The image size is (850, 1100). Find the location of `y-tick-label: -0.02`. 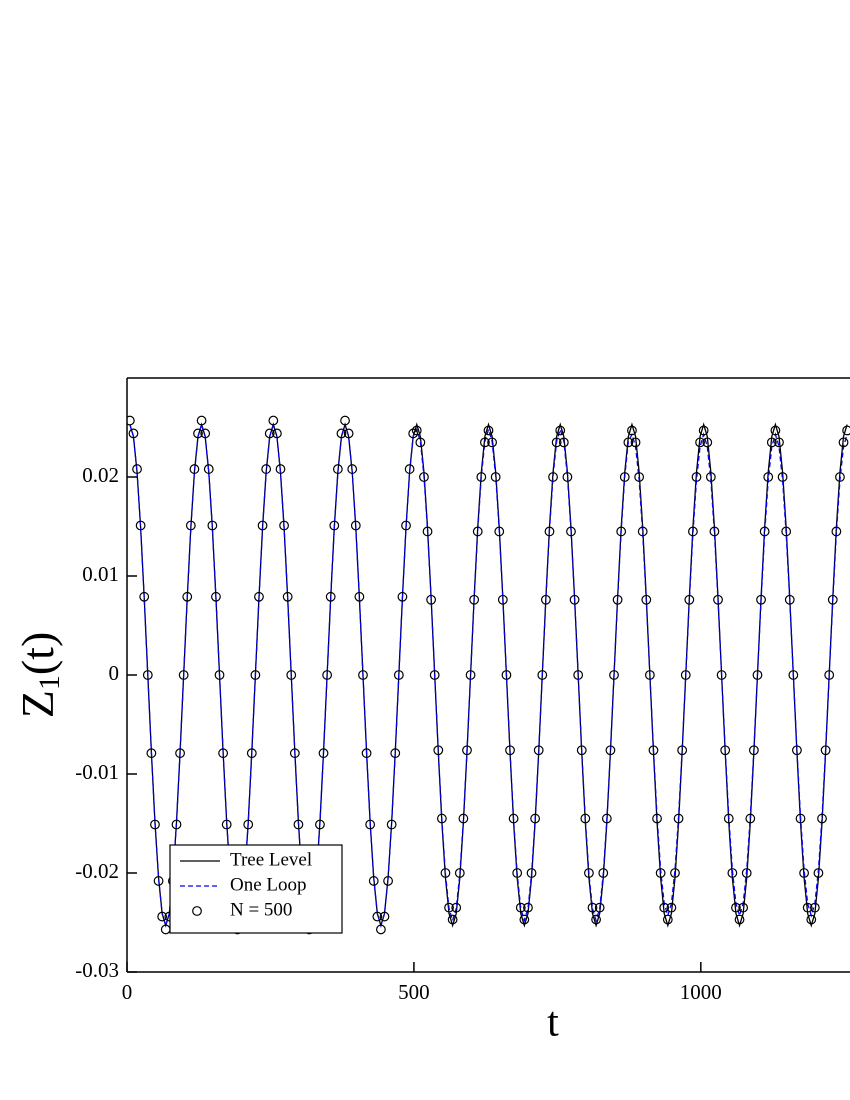

y-tick-label: -0.02 is located at coordinates (97, 871).